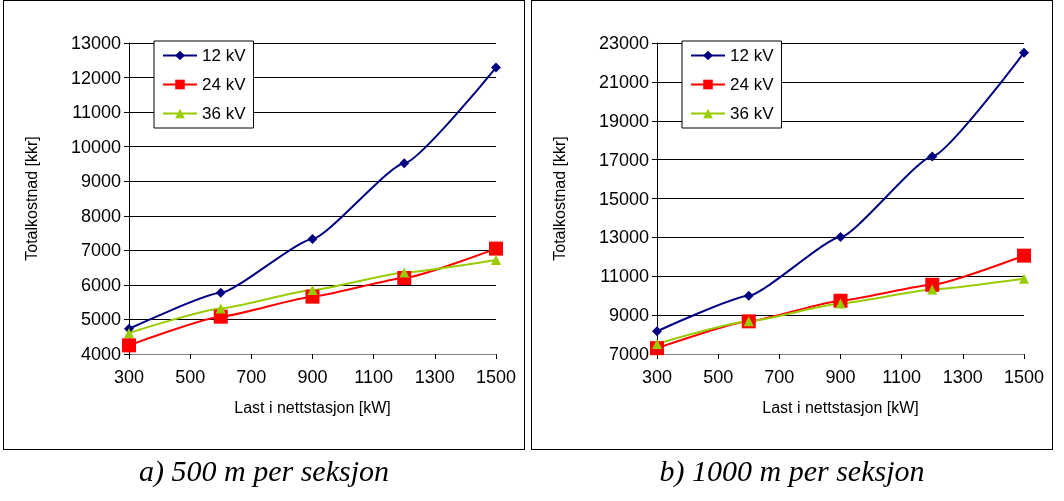 The height and width of the screenshot is (501, 1064). I want to click on y-tick-label: 12000, so click(95, 77).